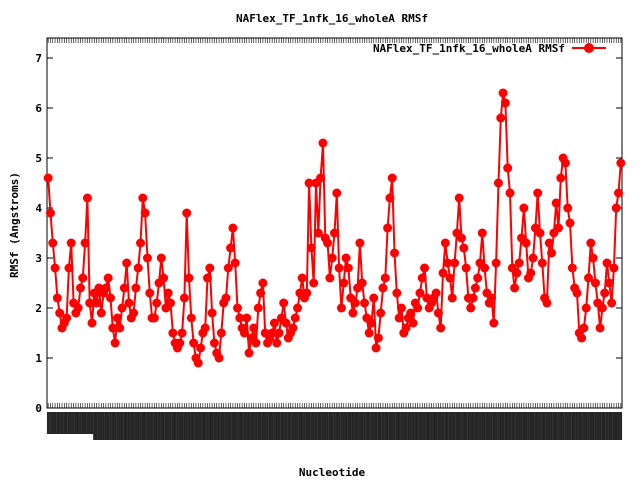 The image size is (640, 480). I want to click on legend: NAFlex_TF_1nfk_16_wholeA RMSf, so click(489, 48).